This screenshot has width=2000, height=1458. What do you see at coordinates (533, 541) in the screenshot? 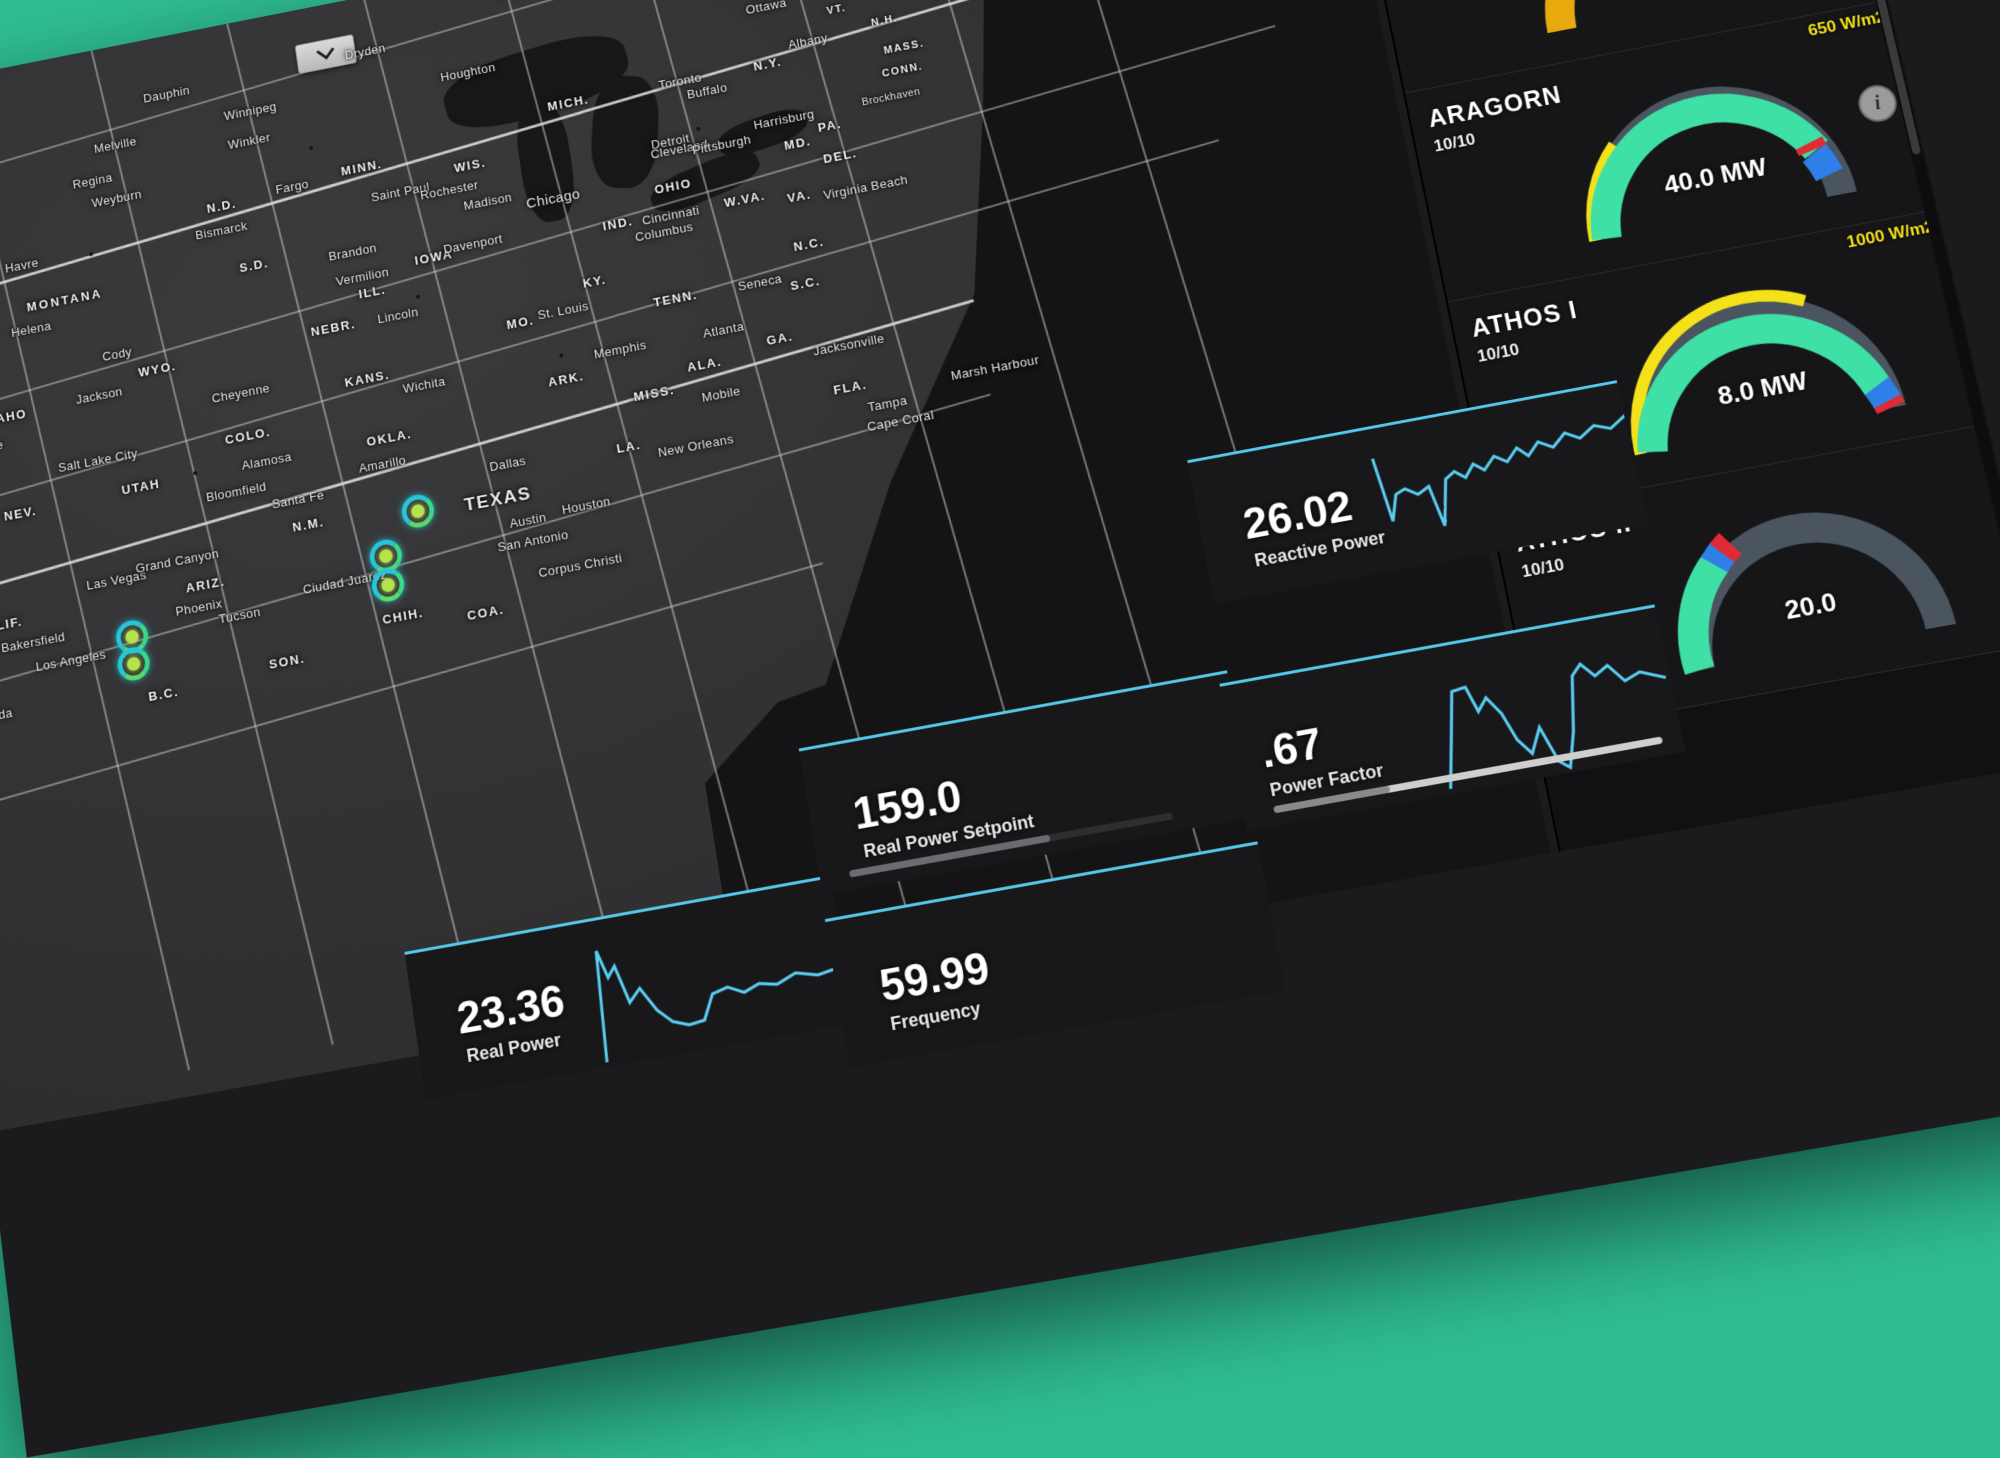
I see `map-label: San Antonio` at bounding box center [533, 541].